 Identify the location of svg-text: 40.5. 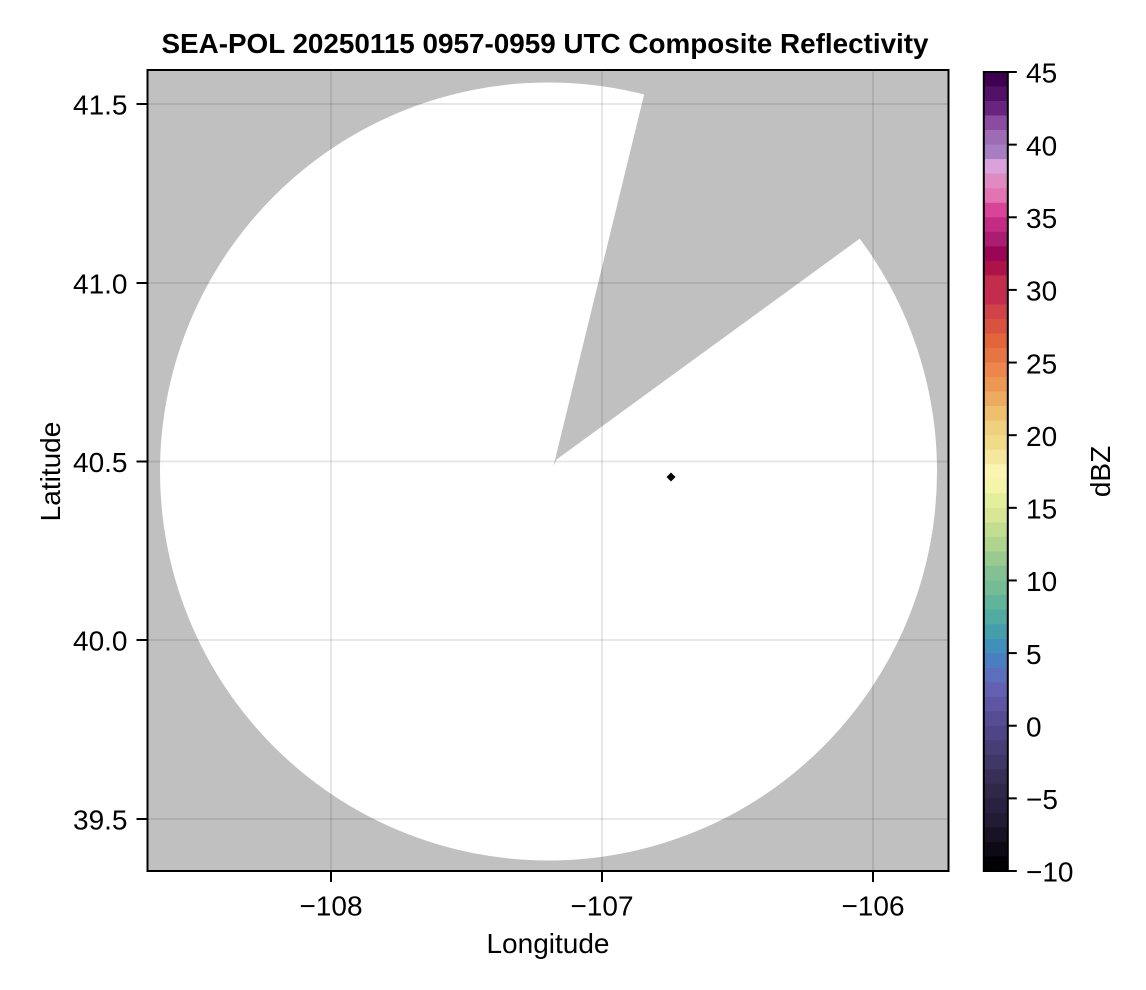
(100, 462).